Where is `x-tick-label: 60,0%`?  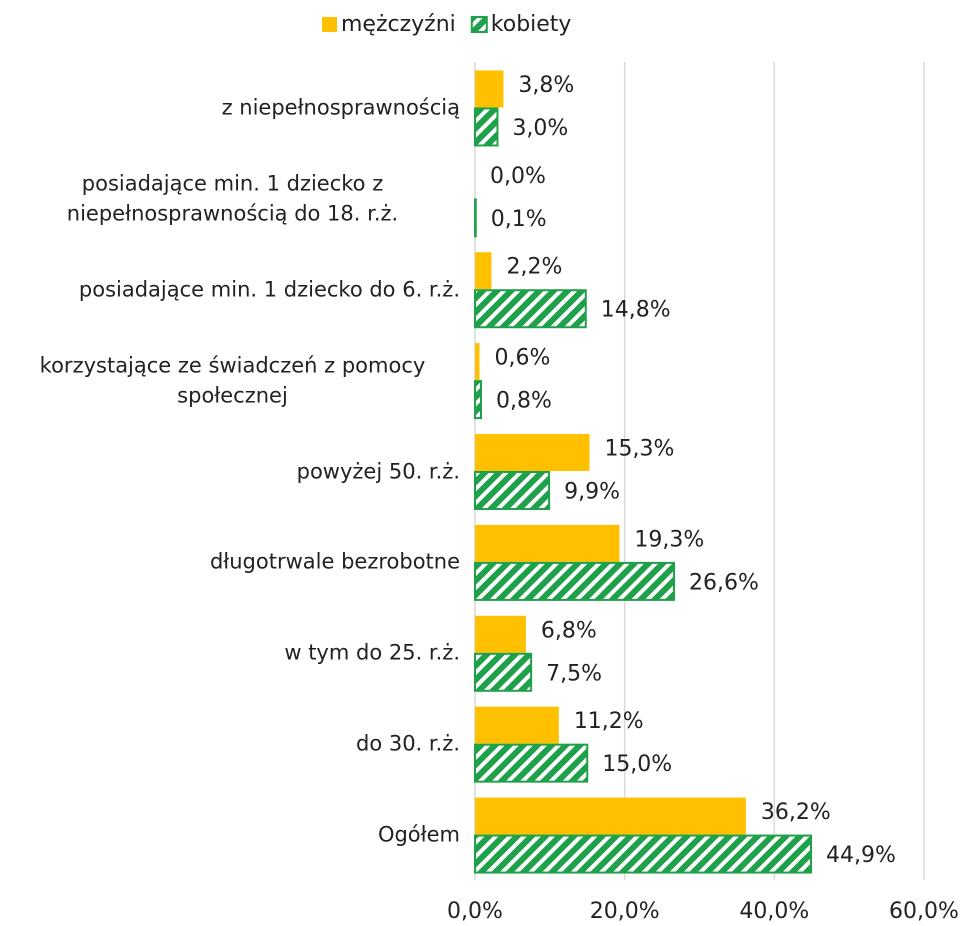
x-tick-label: 60,0% is located at coordinates (924, 911).